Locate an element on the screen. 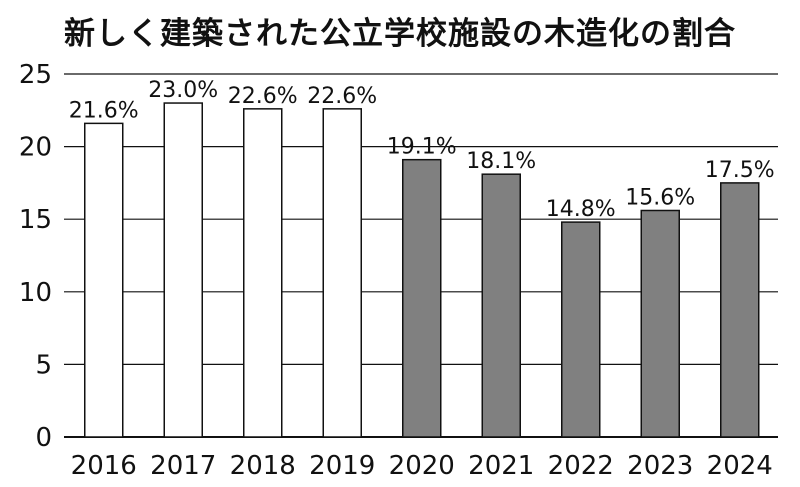 Image resolution: width=800 pixels, height=487 pixels. x-tick-label-2020: 2020 is located at coordinates (422, 466).